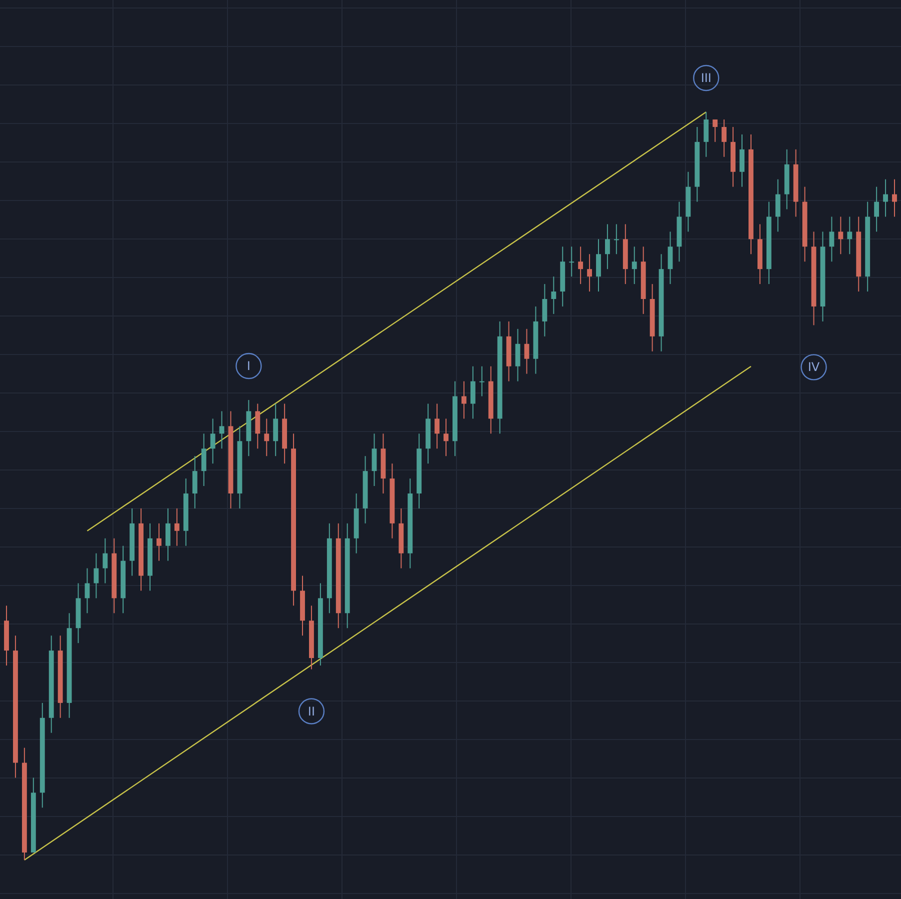 The width and height of the screenshot is (901, 899). I want to click on annotation: I, so click(248, 365).